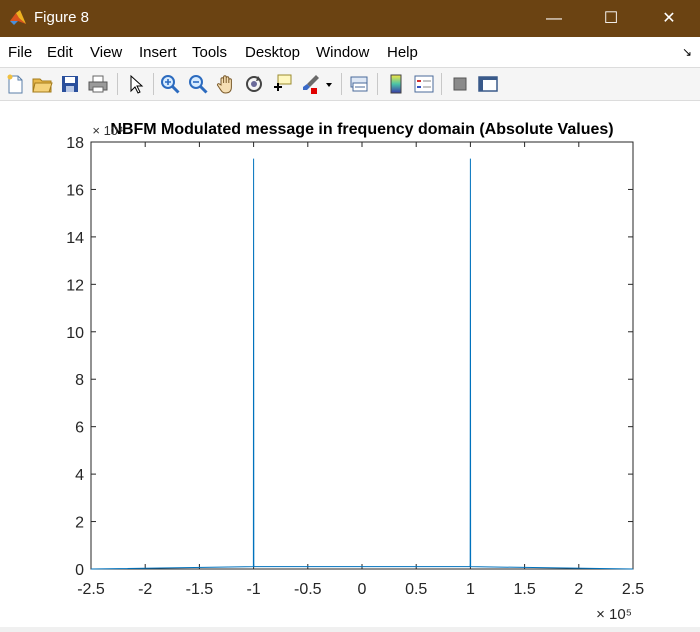  What do you see at coordinates (75, 238) in the screenshot?
I see `y-tick-label: 14` at bounding box center [75, 238].